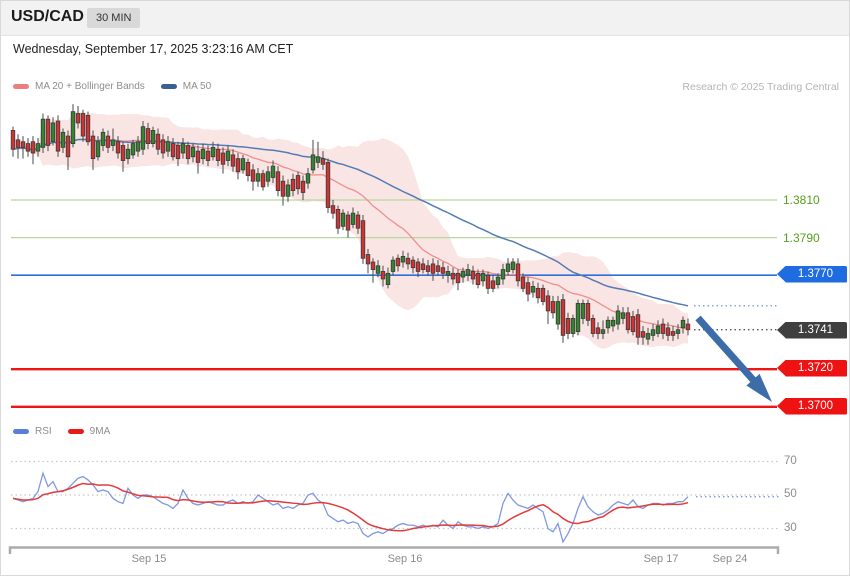  I want to click on rsi-line, so click(350, 507).